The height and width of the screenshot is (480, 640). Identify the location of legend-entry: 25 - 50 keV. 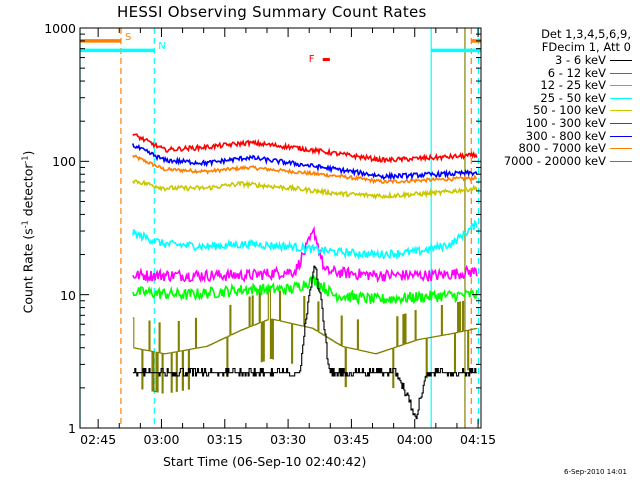
(553, 98).